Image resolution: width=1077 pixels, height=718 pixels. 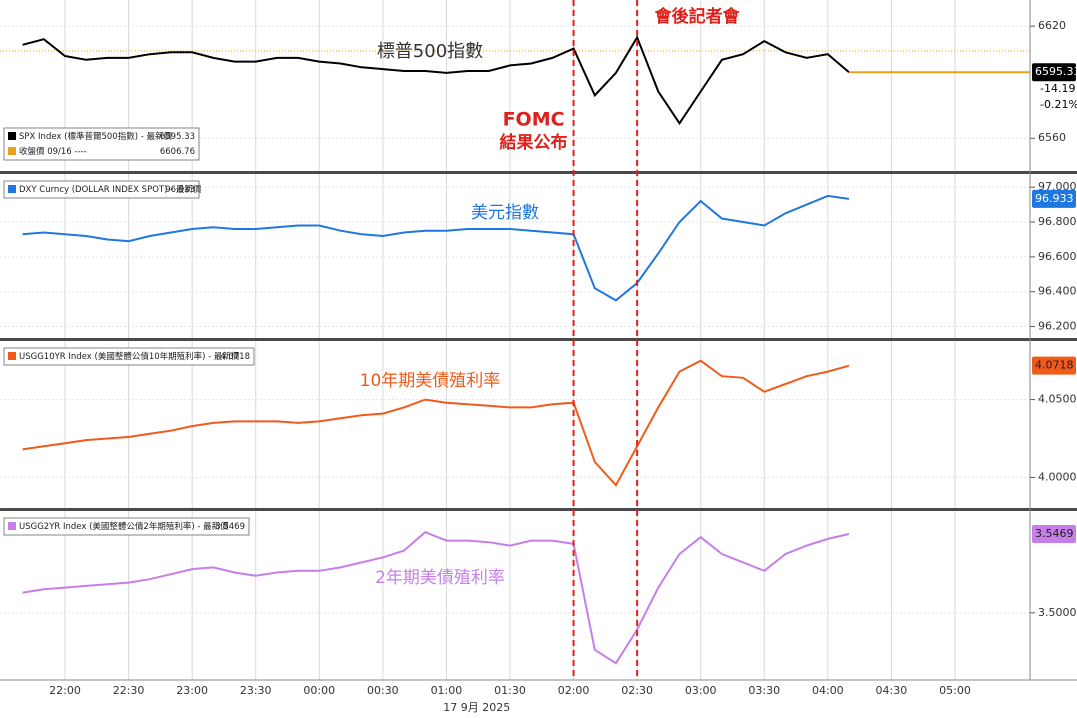 What do you see at coordinates (1058, 104) in the screenshot?
I see `change-pct-label: -0.21%` at bounding box center [1058, 104].